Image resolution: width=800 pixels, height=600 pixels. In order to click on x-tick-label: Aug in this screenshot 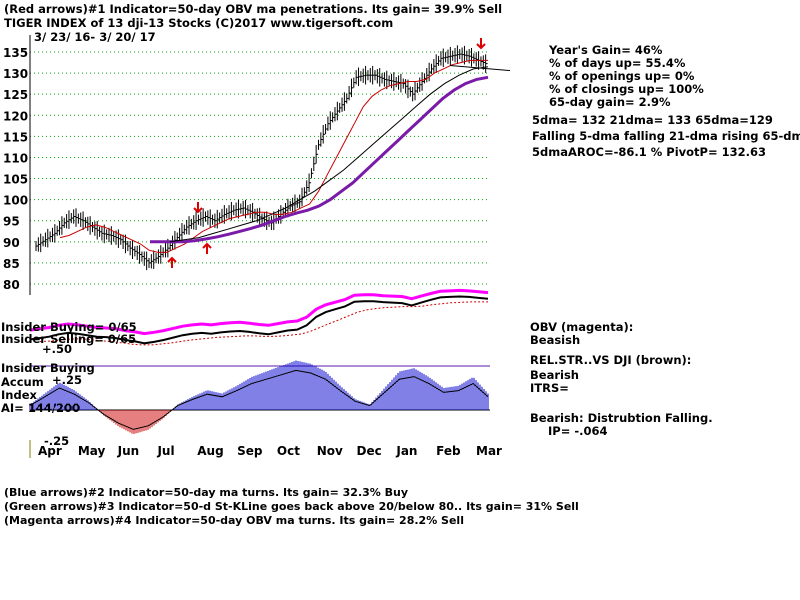, I will do `click(210, 451)`.